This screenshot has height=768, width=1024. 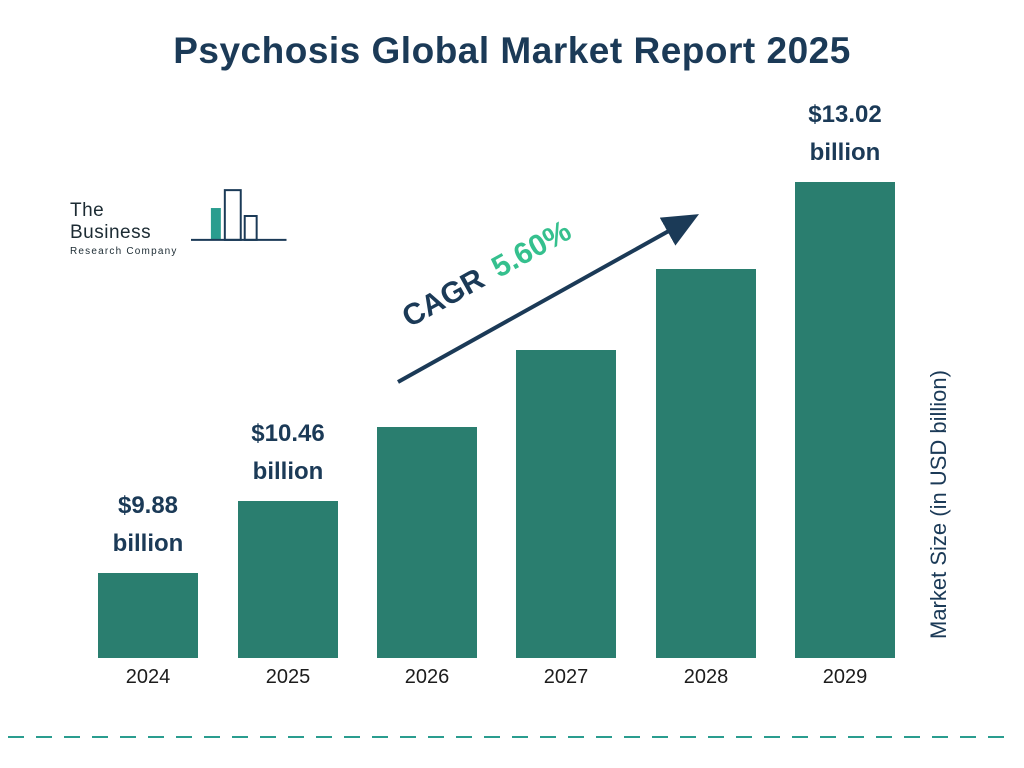 What do you see at coordinates (288, 579) in the screenshot?
I see `bar-2025` at bounding box center [288, 579].